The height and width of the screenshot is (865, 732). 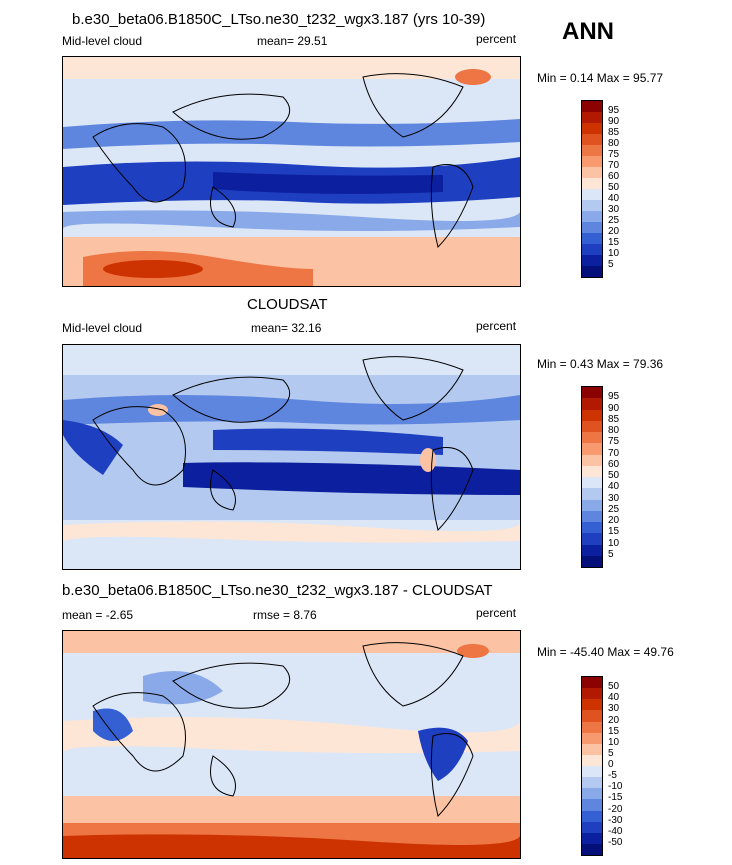 I want to click on panel1-mean: mean= 29.51, so click(x=292, y=41).